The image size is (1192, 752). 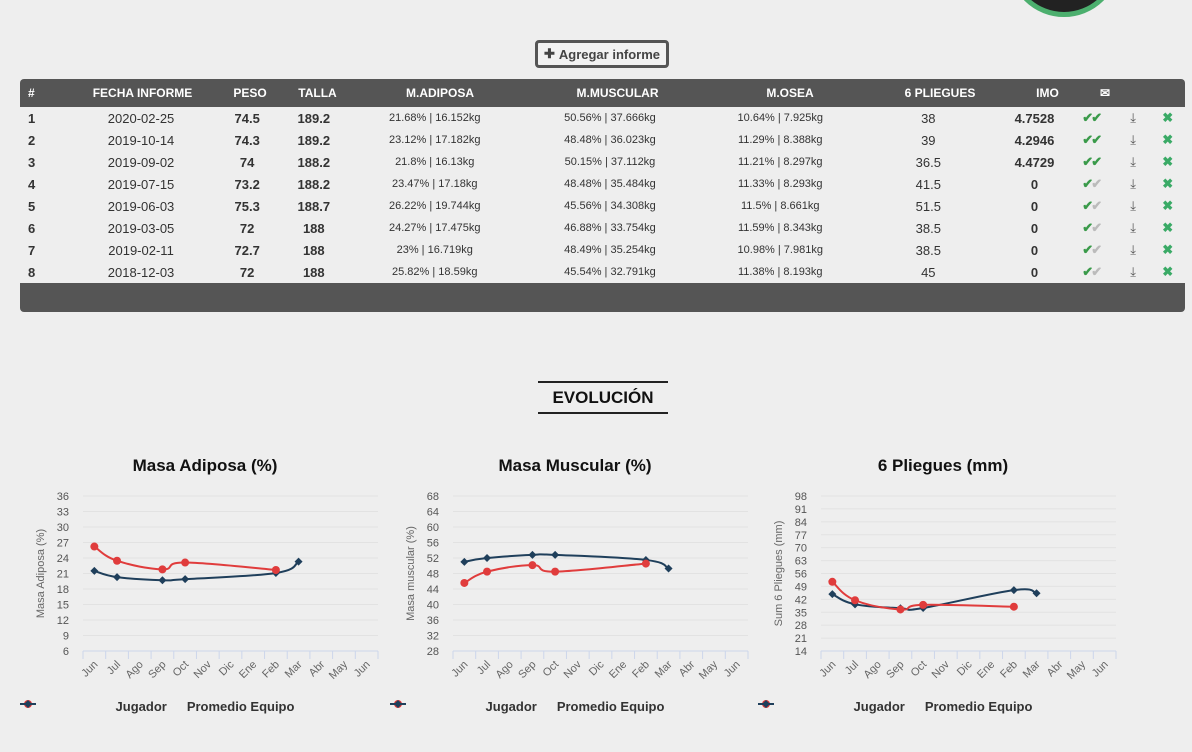 What do you see at coordinates (505, 670) in the screenshot?
I see `x-tick-label: Ago` at bounding box center [505, 670].